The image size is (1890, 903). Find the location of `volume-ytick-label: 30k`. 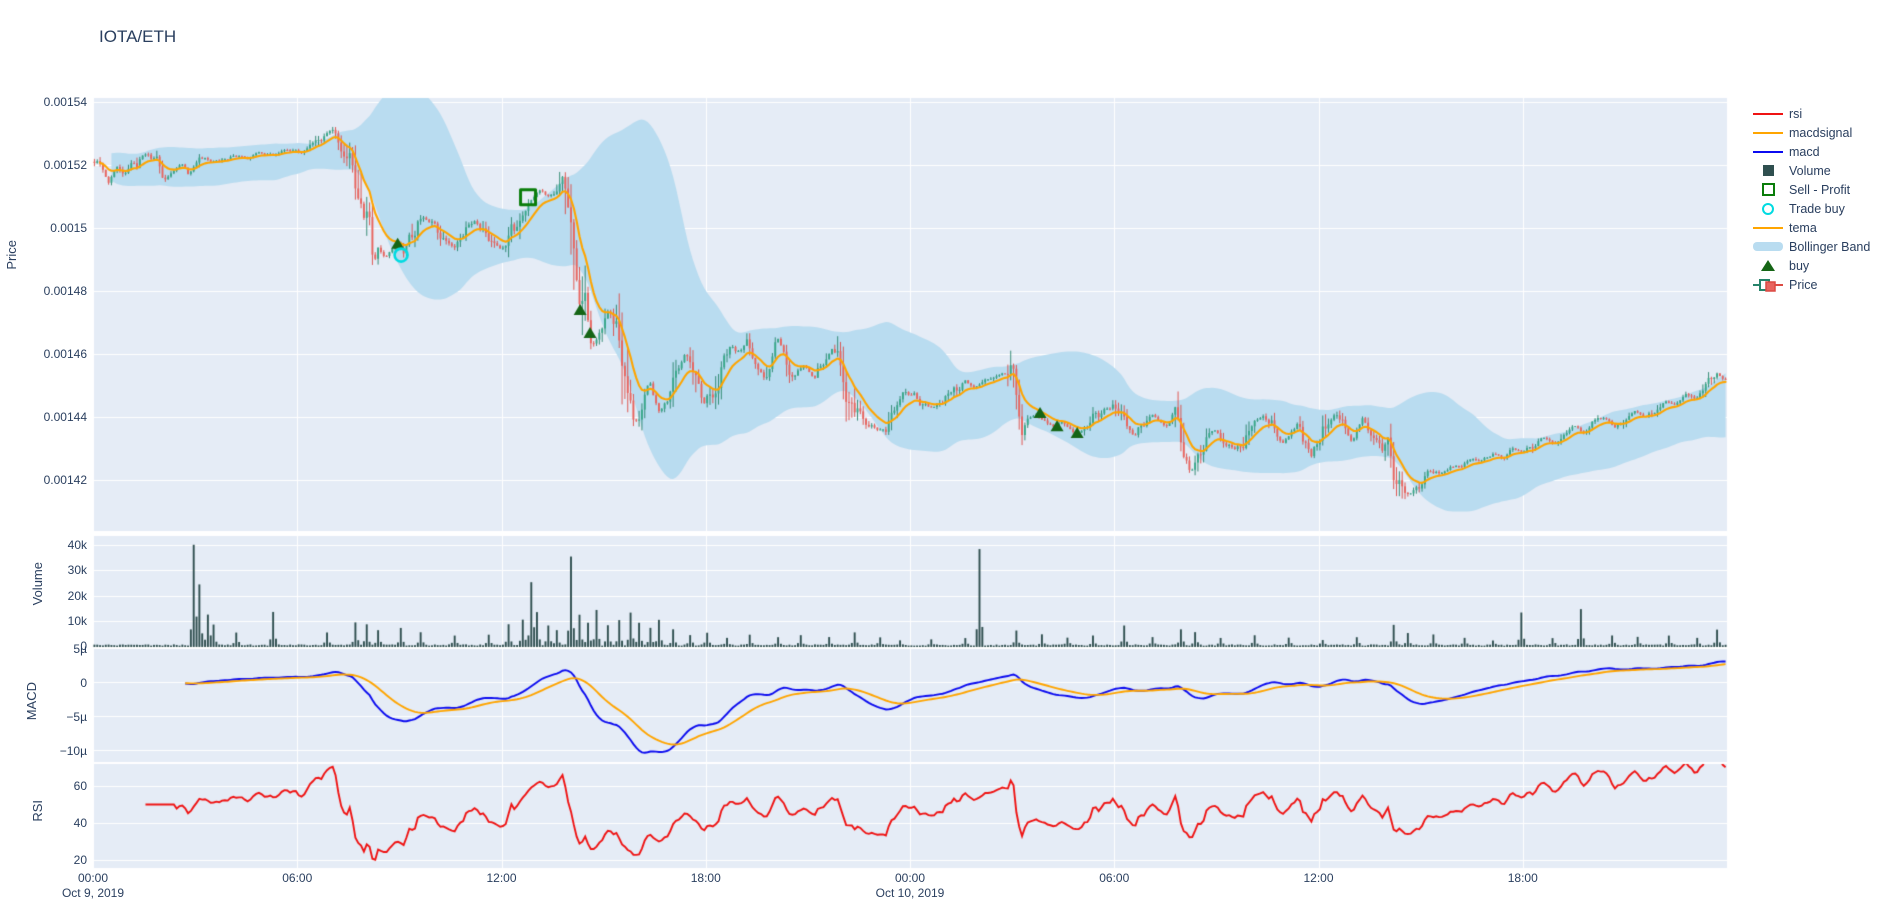

volume-ytick-label: 30k is located at coordinates (77, 570).